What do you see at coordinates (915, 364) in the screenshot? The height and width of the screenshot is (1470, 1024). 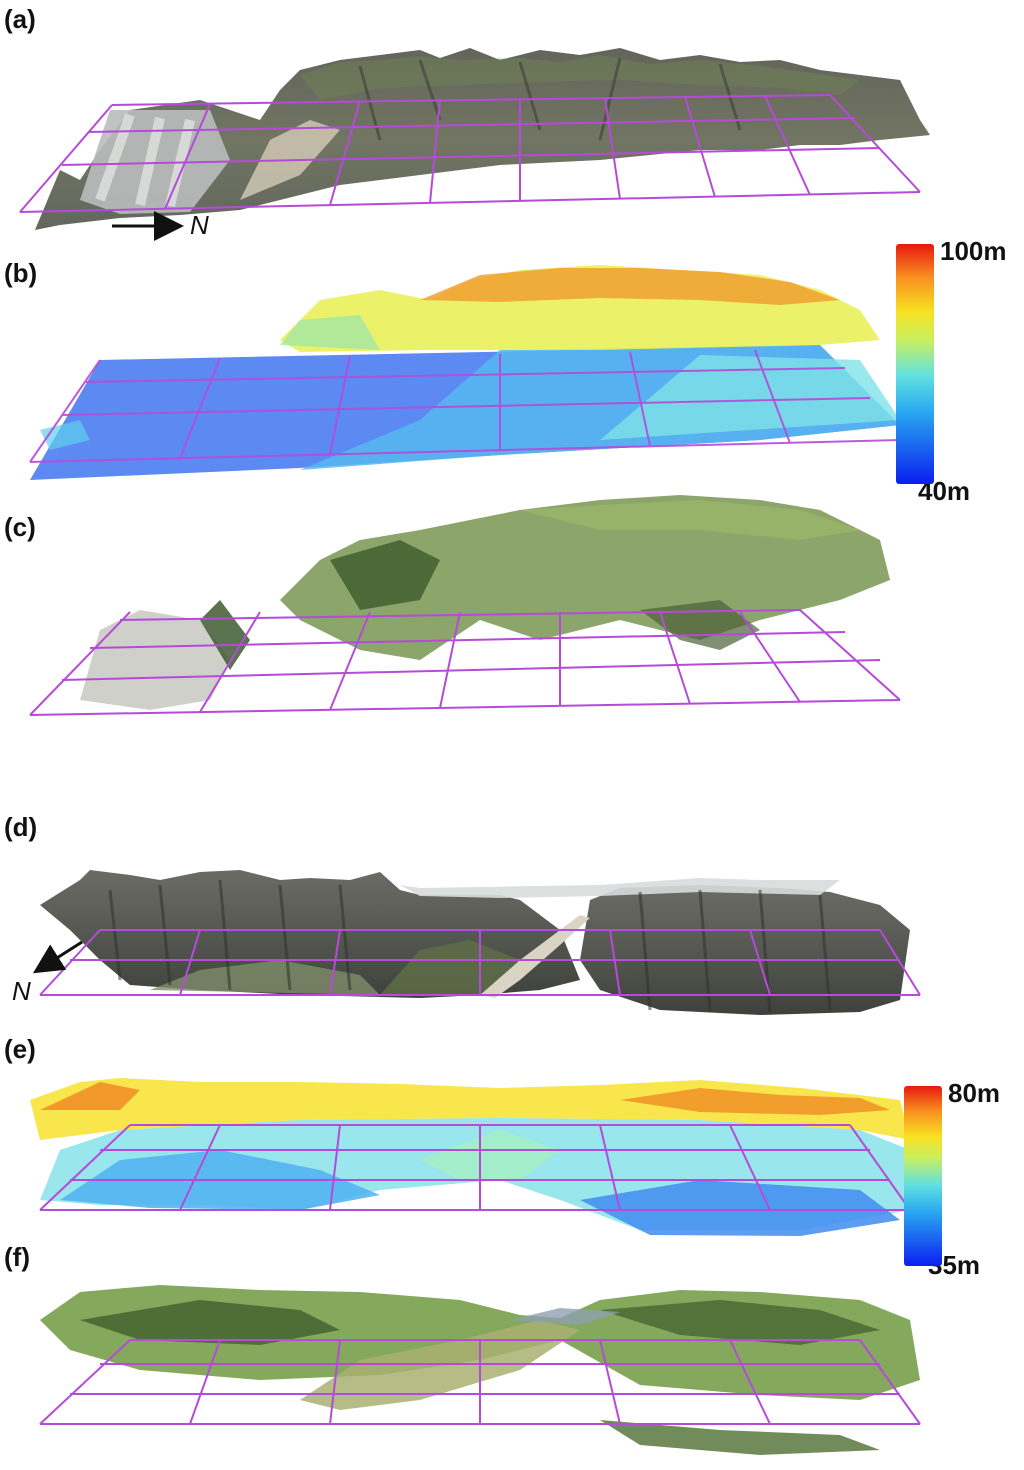 I see `colorbar-b` at bounding box center [915, 364].